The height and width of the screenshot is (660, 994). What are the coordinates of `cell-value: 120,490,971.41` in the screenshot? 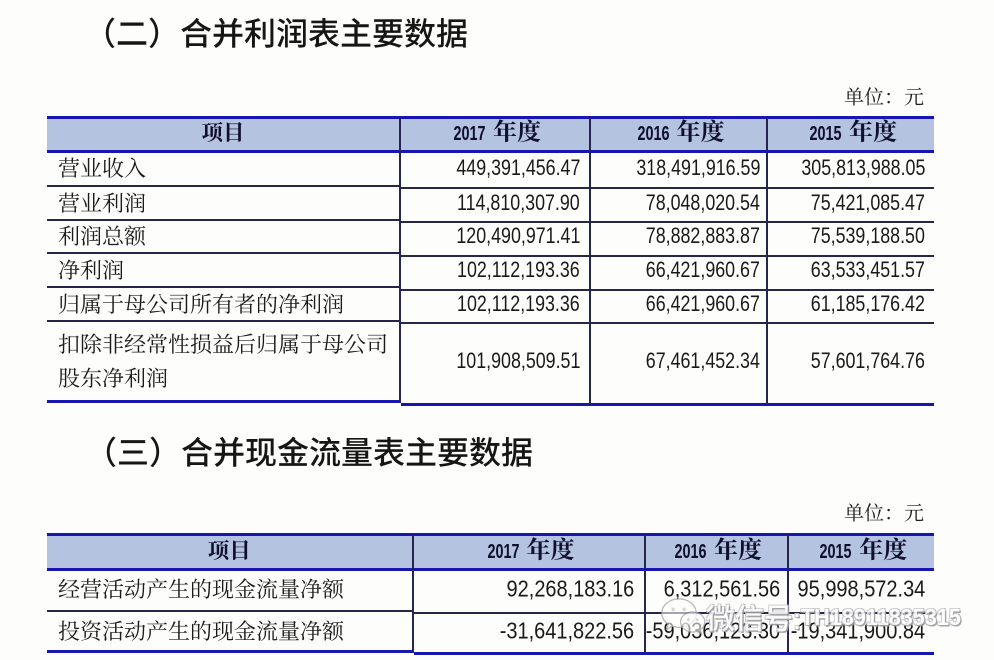 It's located at (496, 240).